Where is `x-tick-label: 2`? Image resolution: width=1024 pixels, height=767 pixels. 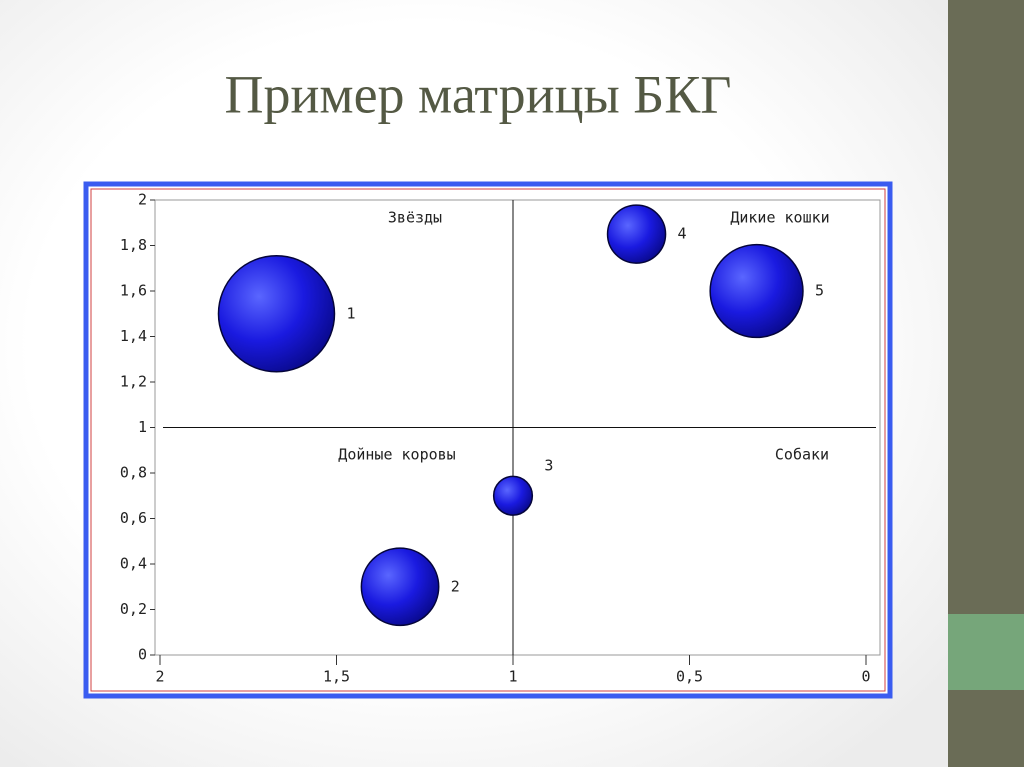 x-tick-label: 2 is located at coordinates (159, 677).